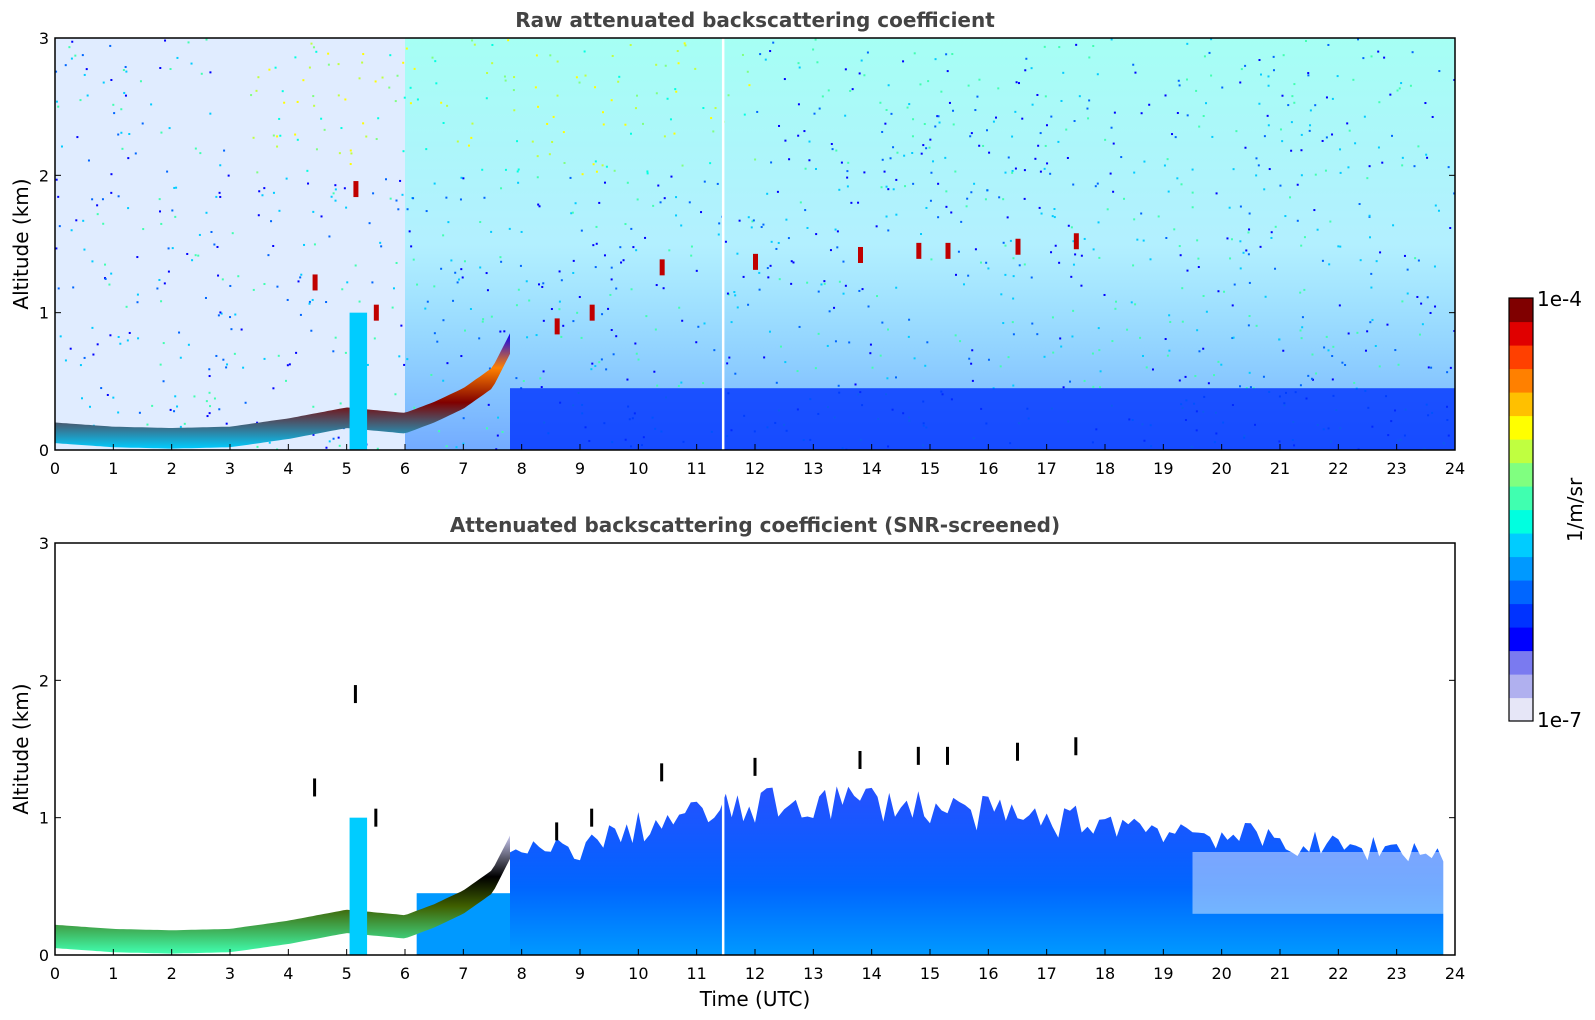  What do you see at coordinates (113, 973) in the screenshot?
I see `x-tick-label: 1` at bounding box center [113, 973].